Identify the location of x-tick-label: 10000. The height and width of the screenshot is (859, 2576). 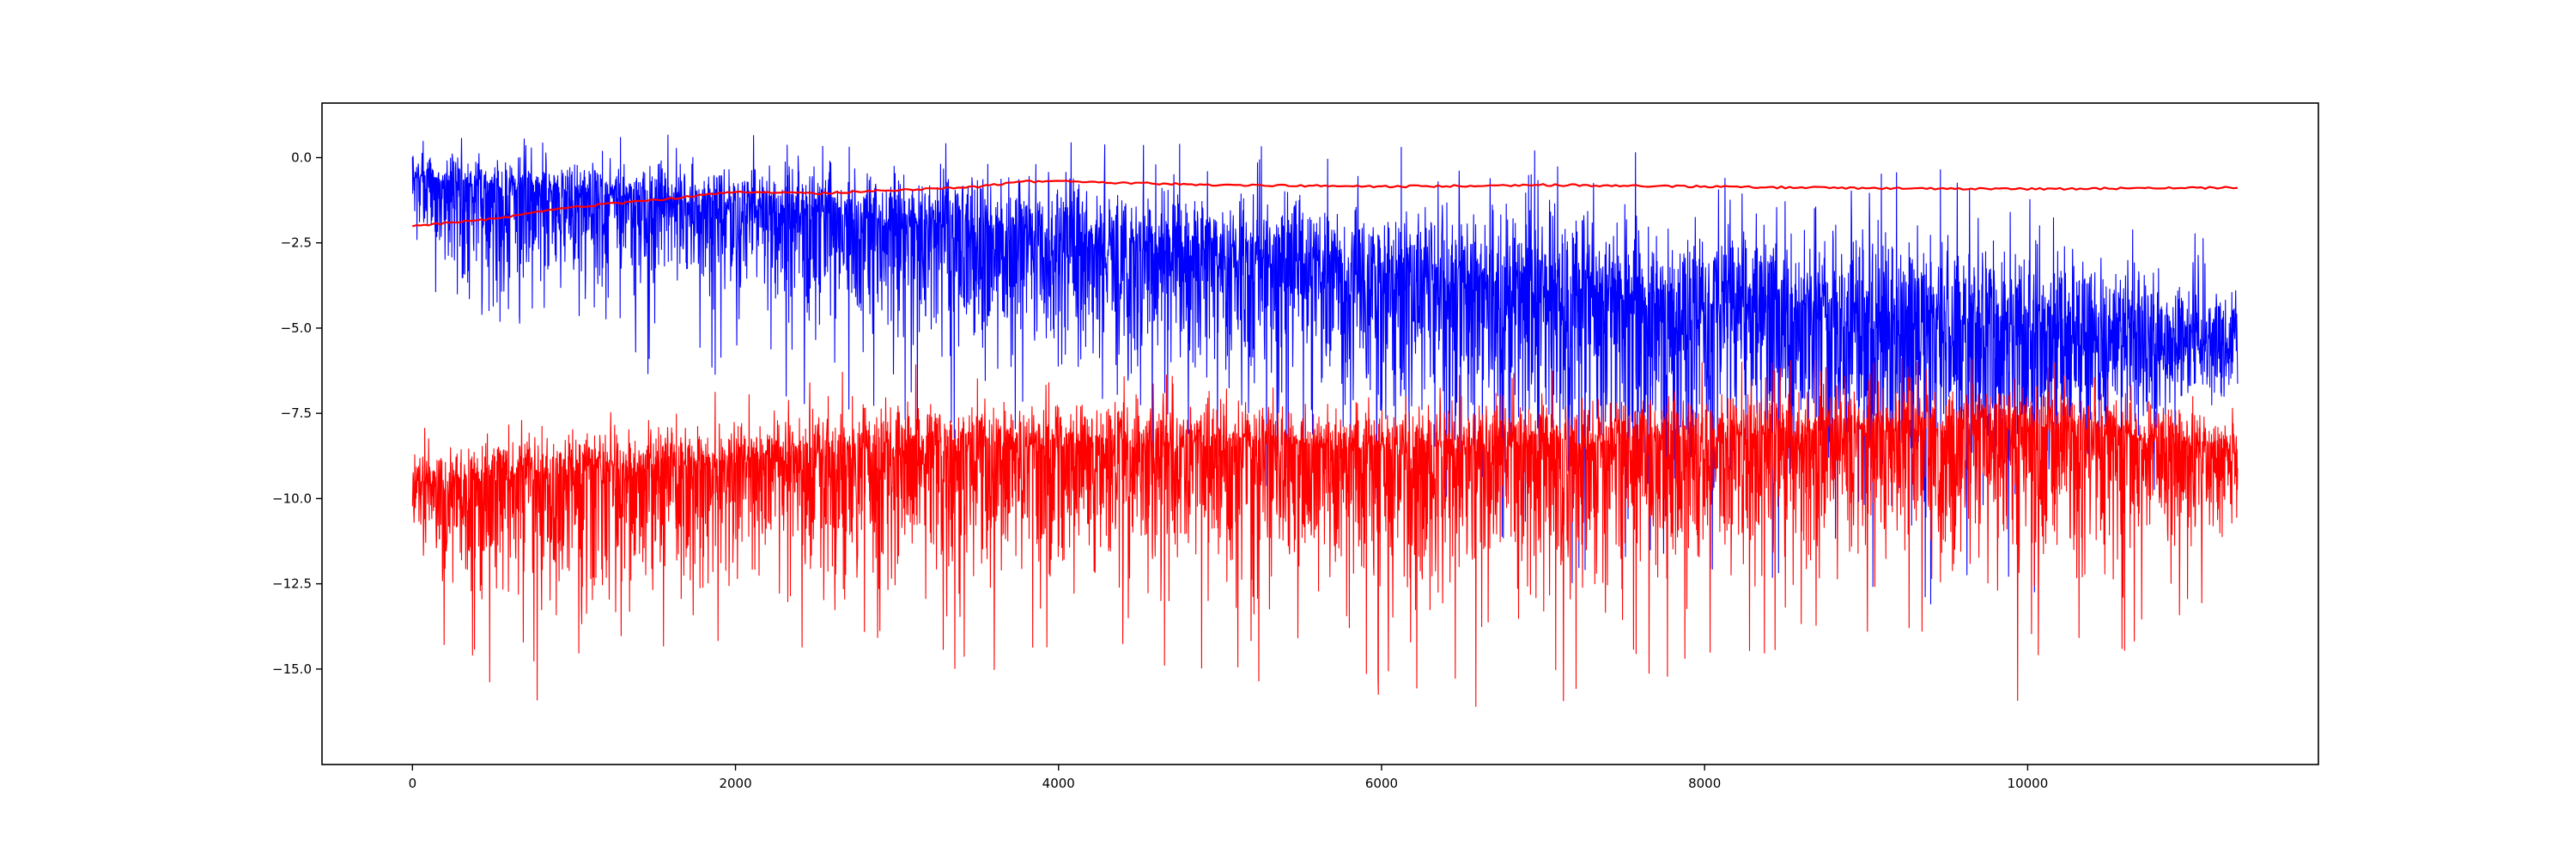
(2028, 783).